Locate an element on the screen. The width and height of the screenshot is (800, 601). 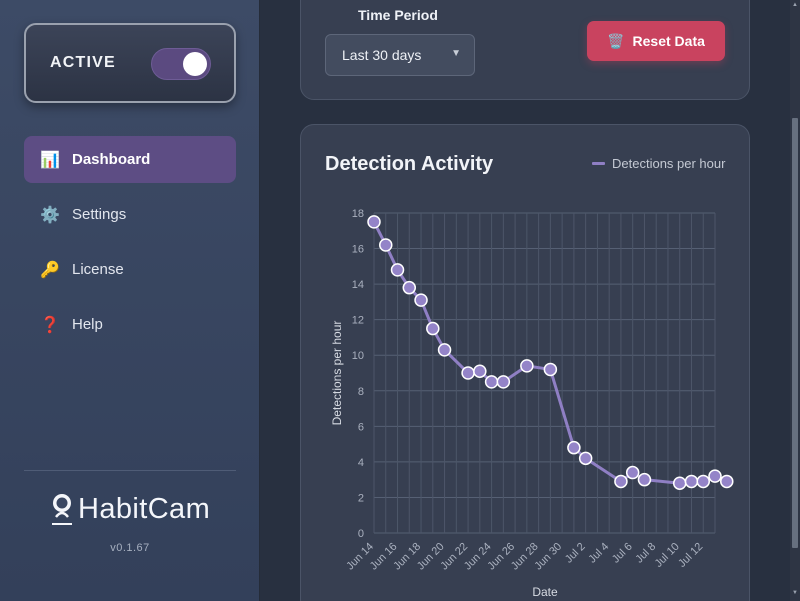
brand-logo: HabitCam is located at coordinates (130, 509).